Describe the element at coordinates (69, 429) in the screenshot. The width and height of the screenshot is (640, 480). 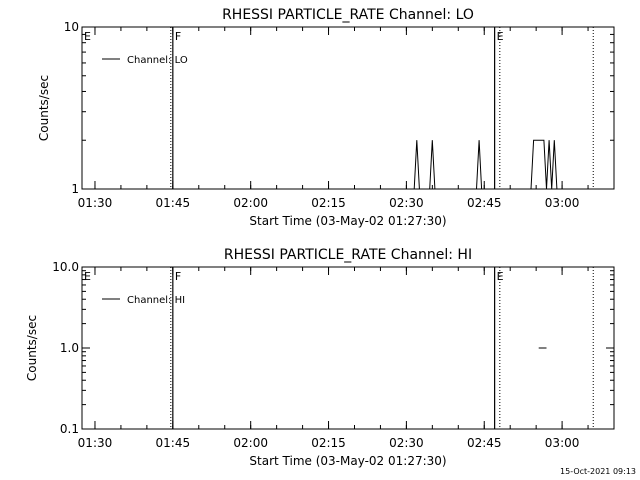
I see `y-tick-label: 0.1` at that location.